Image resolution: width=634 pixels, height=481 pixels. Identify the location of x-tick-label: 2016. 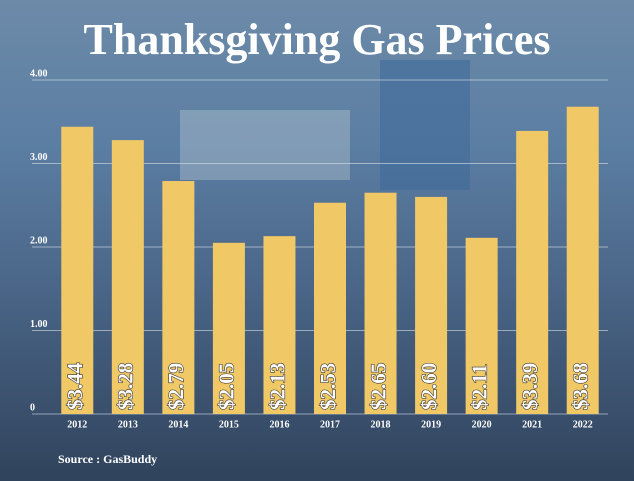
(279, 424).